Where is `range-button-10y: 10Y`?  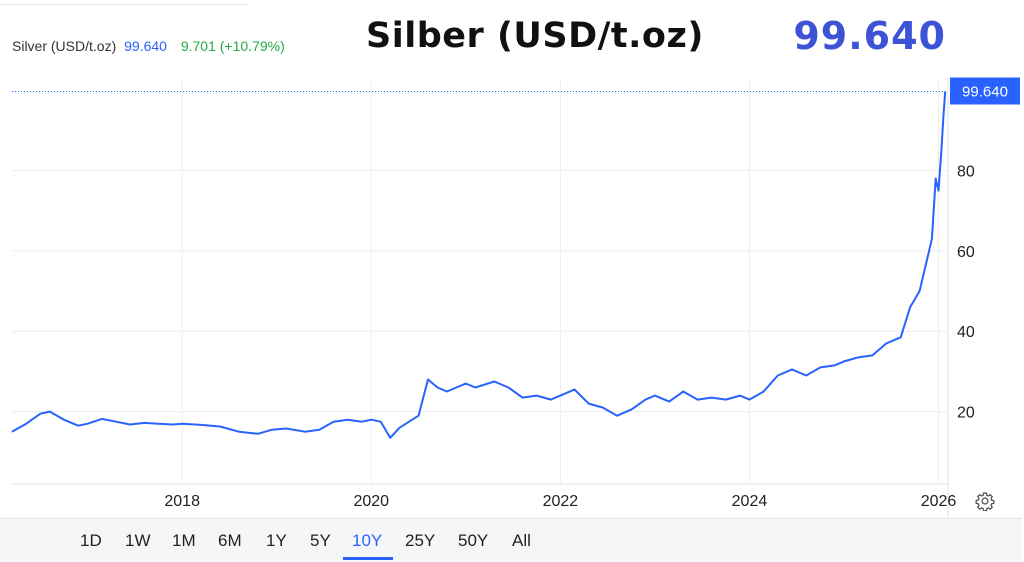
range-button-10y: 10Y is located at coordinates (367, 540).